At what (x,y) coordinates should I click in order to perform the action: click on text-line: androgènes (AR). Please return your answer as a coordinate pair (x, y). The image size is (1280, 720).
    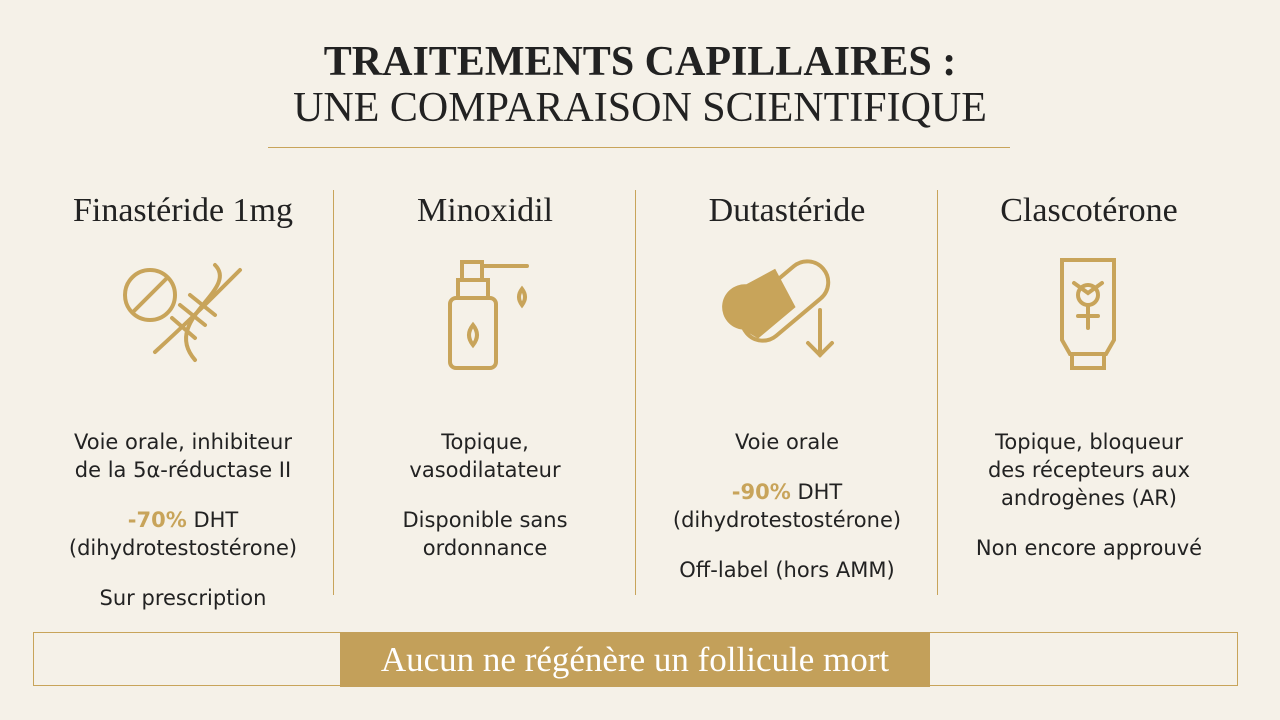
    Looking at the image, I should click on (1089, 498).